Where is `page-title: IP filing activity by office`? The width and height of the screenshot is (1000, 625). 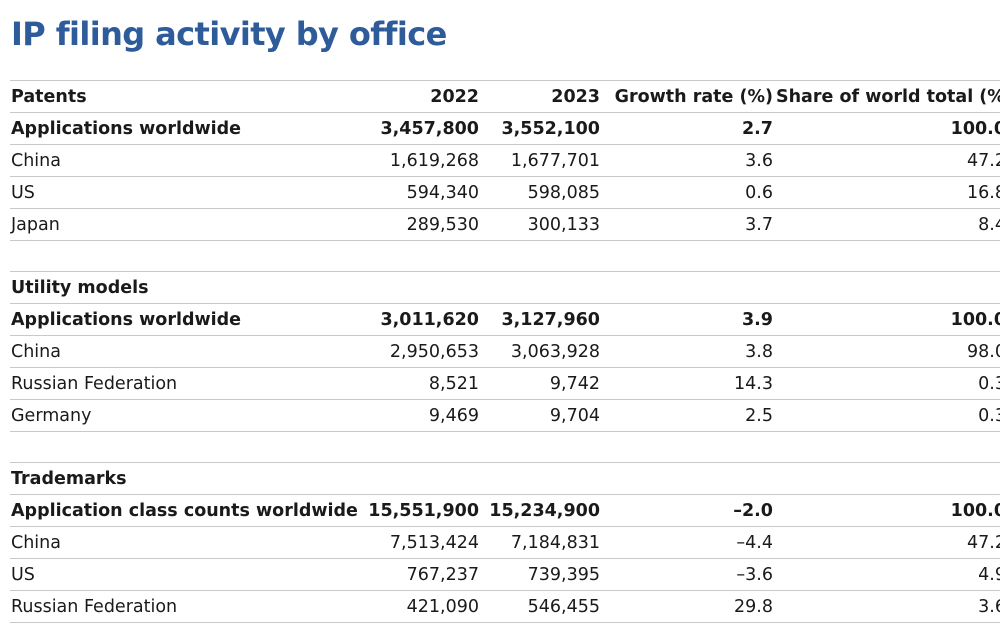
page-title: IP filing activity by office is located at coordinates (229, 34).